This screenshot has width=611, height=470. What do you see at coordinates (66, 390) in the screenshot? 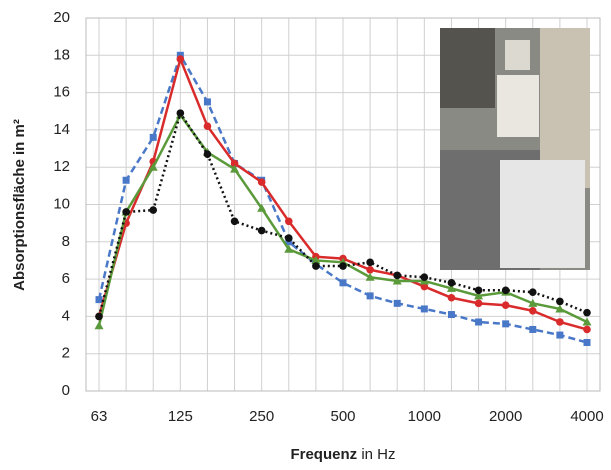
I see `y-tick-label: 0` at bounding box center [66, 390].